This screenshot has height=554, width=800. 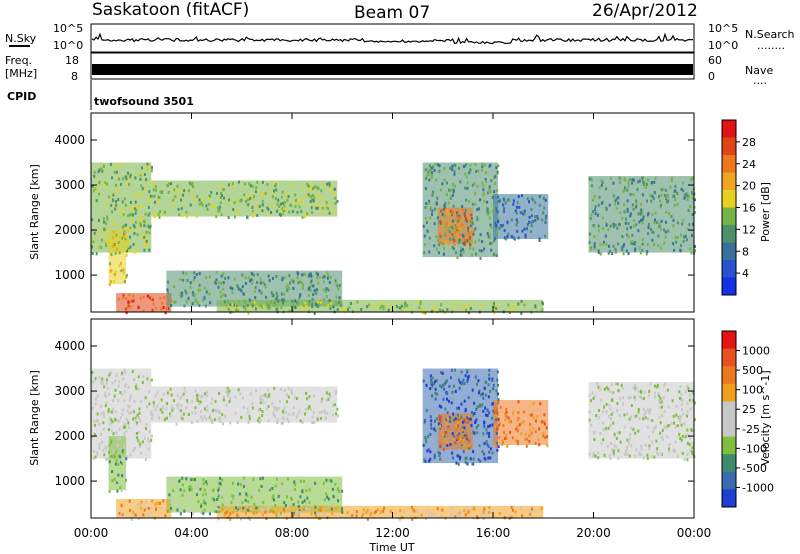 I want to click on freq-label-line1: Freq., so click(x=18, y=60).